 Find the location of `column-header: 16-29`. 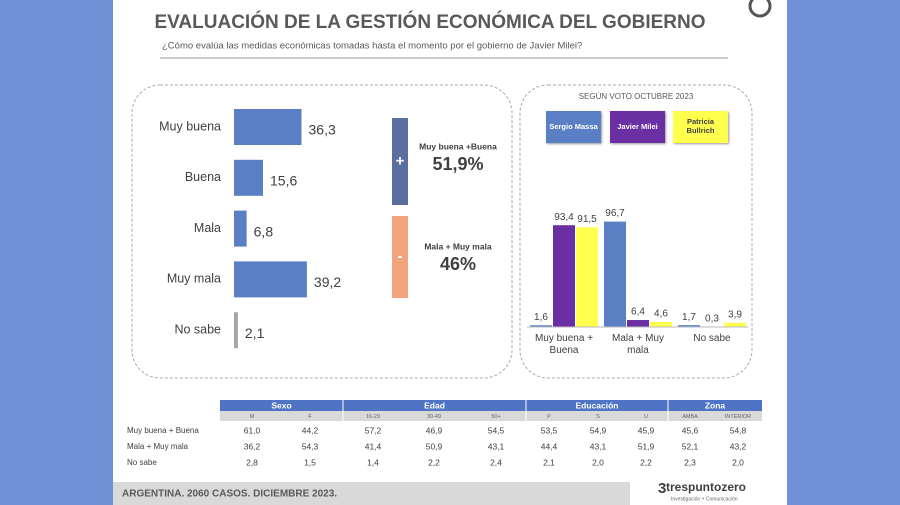

column-header: 16-29 is located at coordinates (373, 417).